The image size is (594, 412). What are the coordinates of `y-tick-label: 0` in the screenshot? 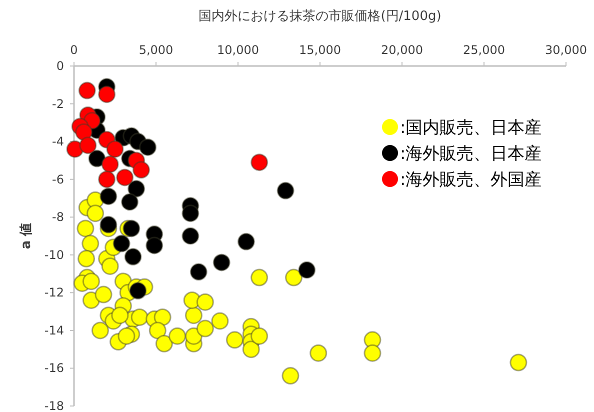 It's located at (60, 66).